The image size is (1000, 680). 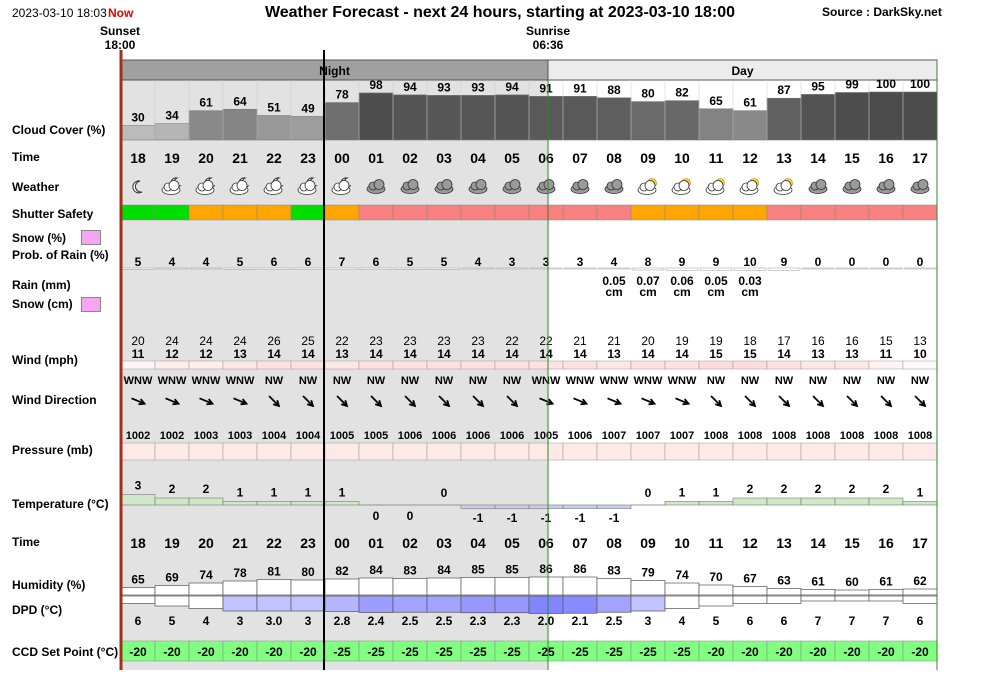 I want to click on row-label-snow-percent: Snow (%), so click(x=39, y=238).